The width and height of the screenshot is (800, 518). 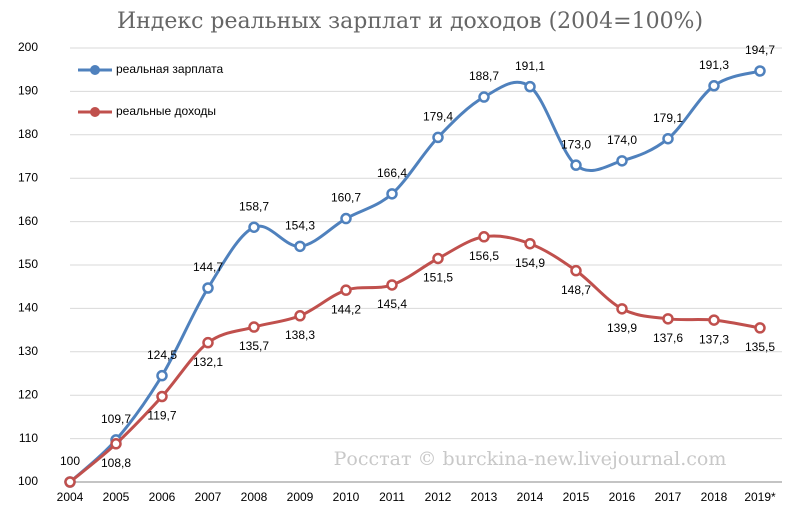 I want to click on x-tick-label: 2011, so click(x=392, y=497).